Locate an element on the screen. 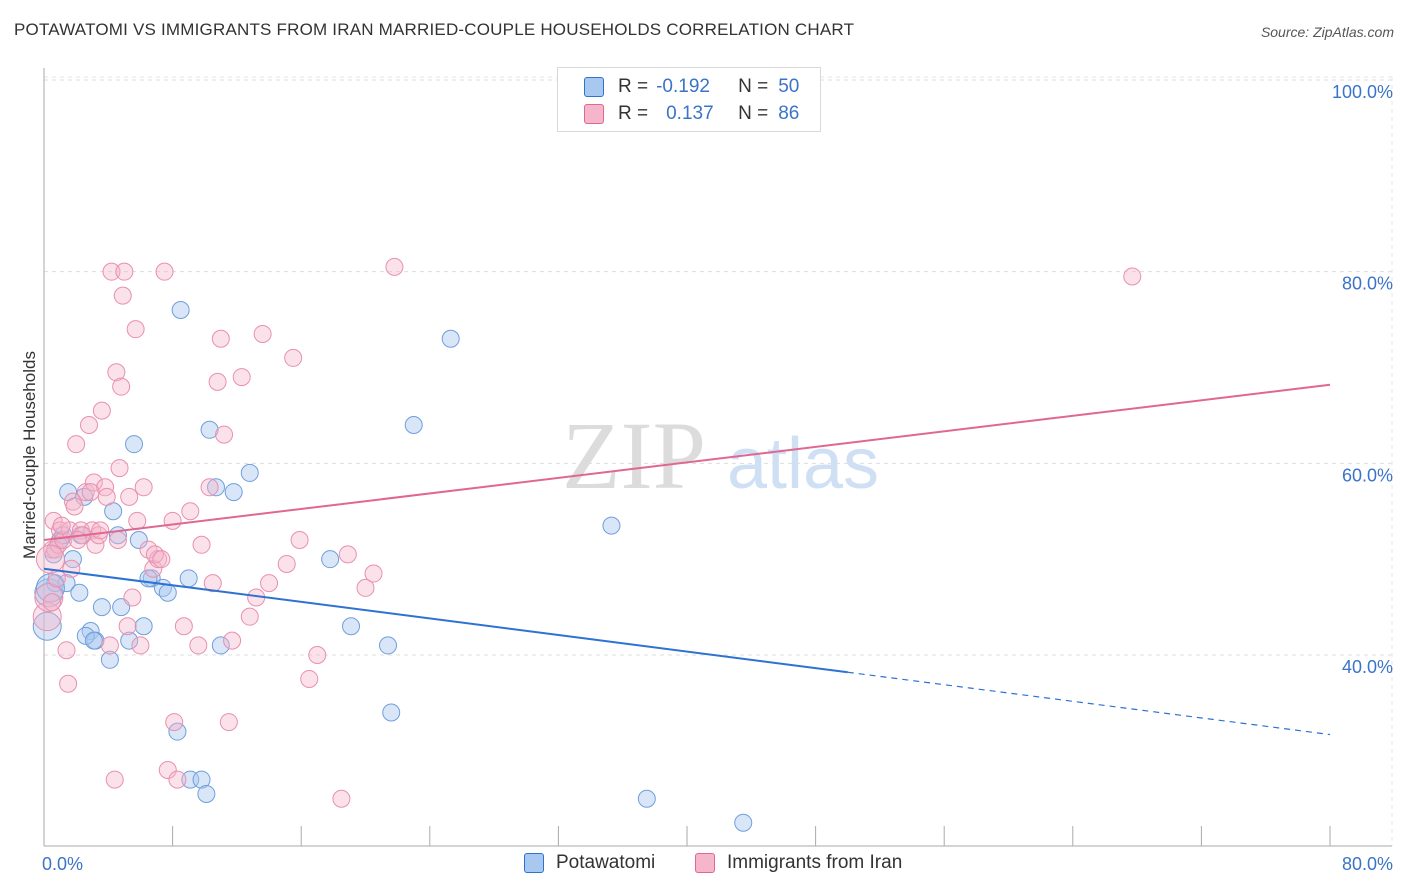 The width and height of the screenshot is (1406, 892). legend: R = -0.192 N = 50 R = 0.137 N = 86 is located at coordinates (689, 99).